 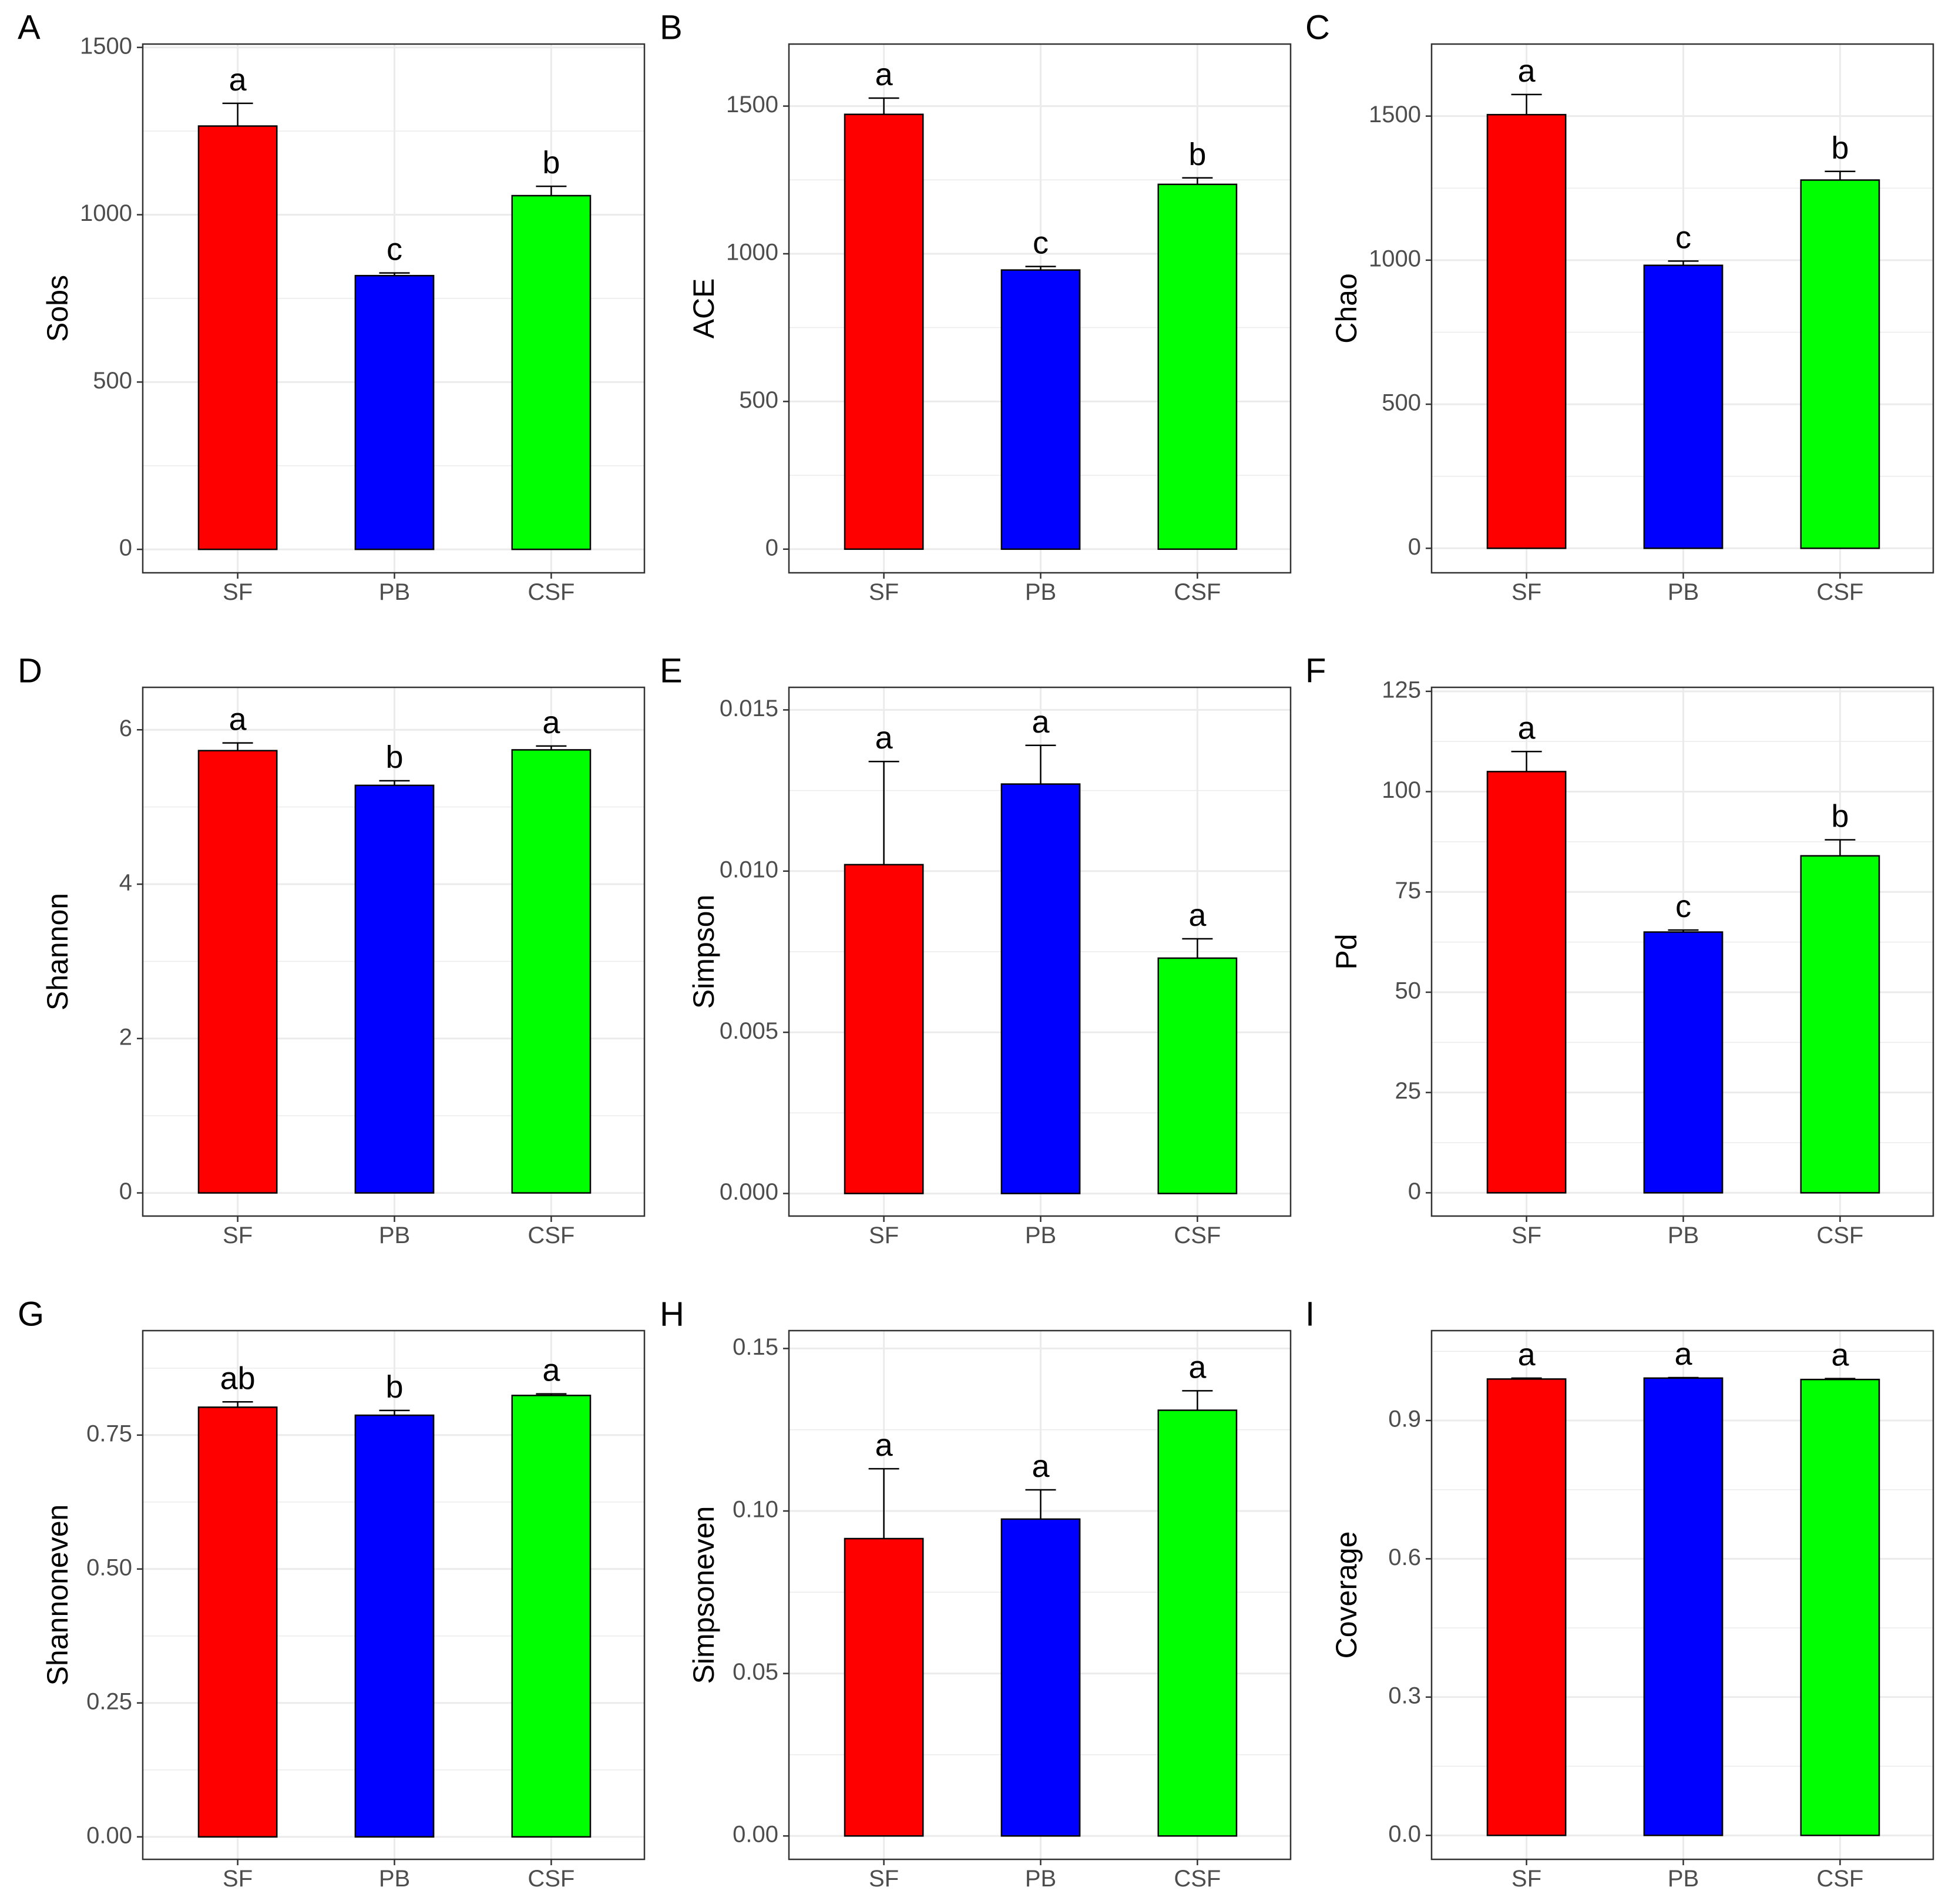 What do you see at coordinates (1404, 1834) in the screenshot?
I see `y-tick-label: 0.0` at bounding box center [1404, 1834].